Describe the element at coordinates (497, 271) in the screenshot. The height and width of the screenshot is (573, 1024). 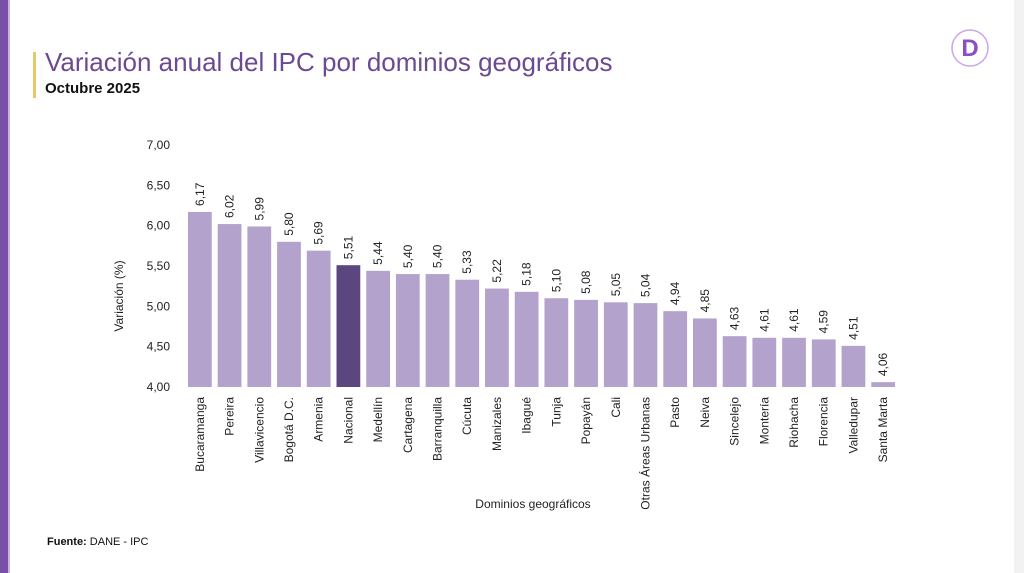
I see `value-label-manizales: 5,22` at that location.